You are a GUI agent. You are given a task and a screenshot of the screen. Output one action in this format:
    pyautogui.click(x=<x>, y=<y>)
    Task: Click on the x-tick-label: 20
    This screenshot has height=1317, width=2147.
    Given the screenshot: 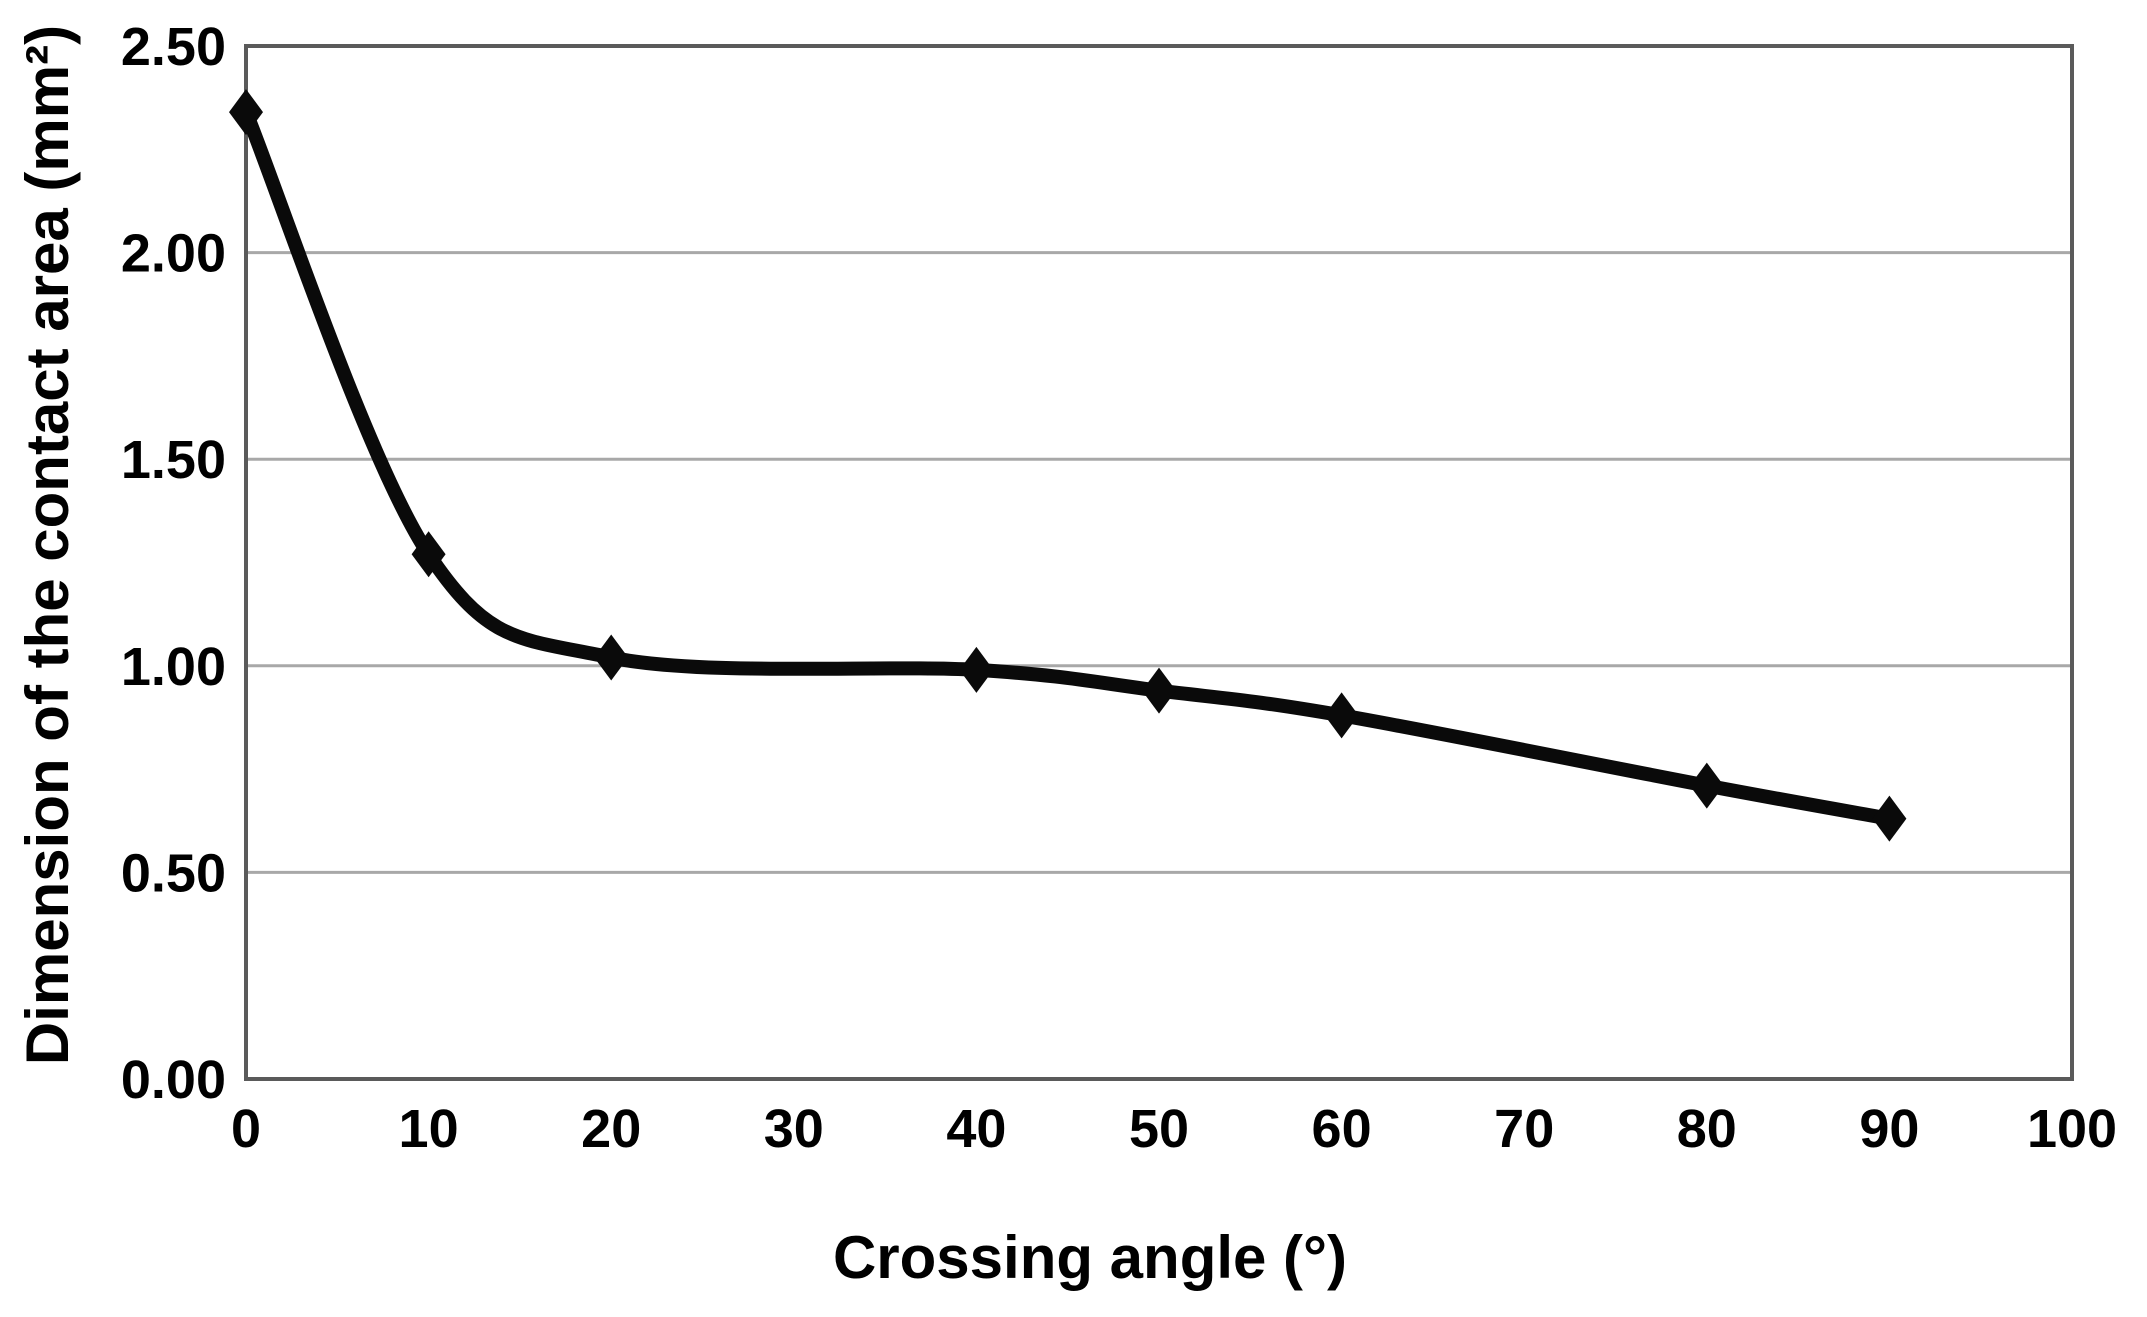 What is the action you would take?
    pyautogui.click(x=611, y=1129)
    